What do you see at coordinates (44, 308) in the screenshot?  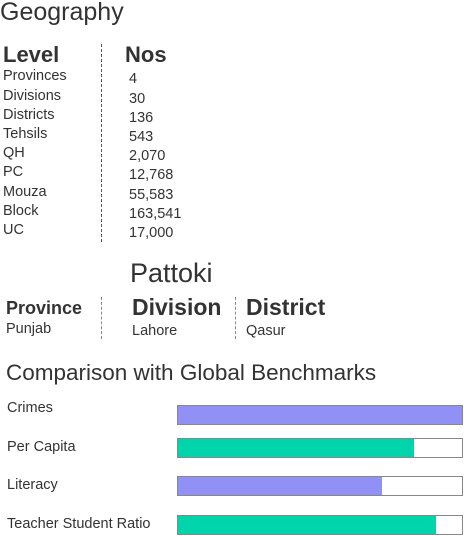 I see `province-label: Province` at bounding box center [44, 308].